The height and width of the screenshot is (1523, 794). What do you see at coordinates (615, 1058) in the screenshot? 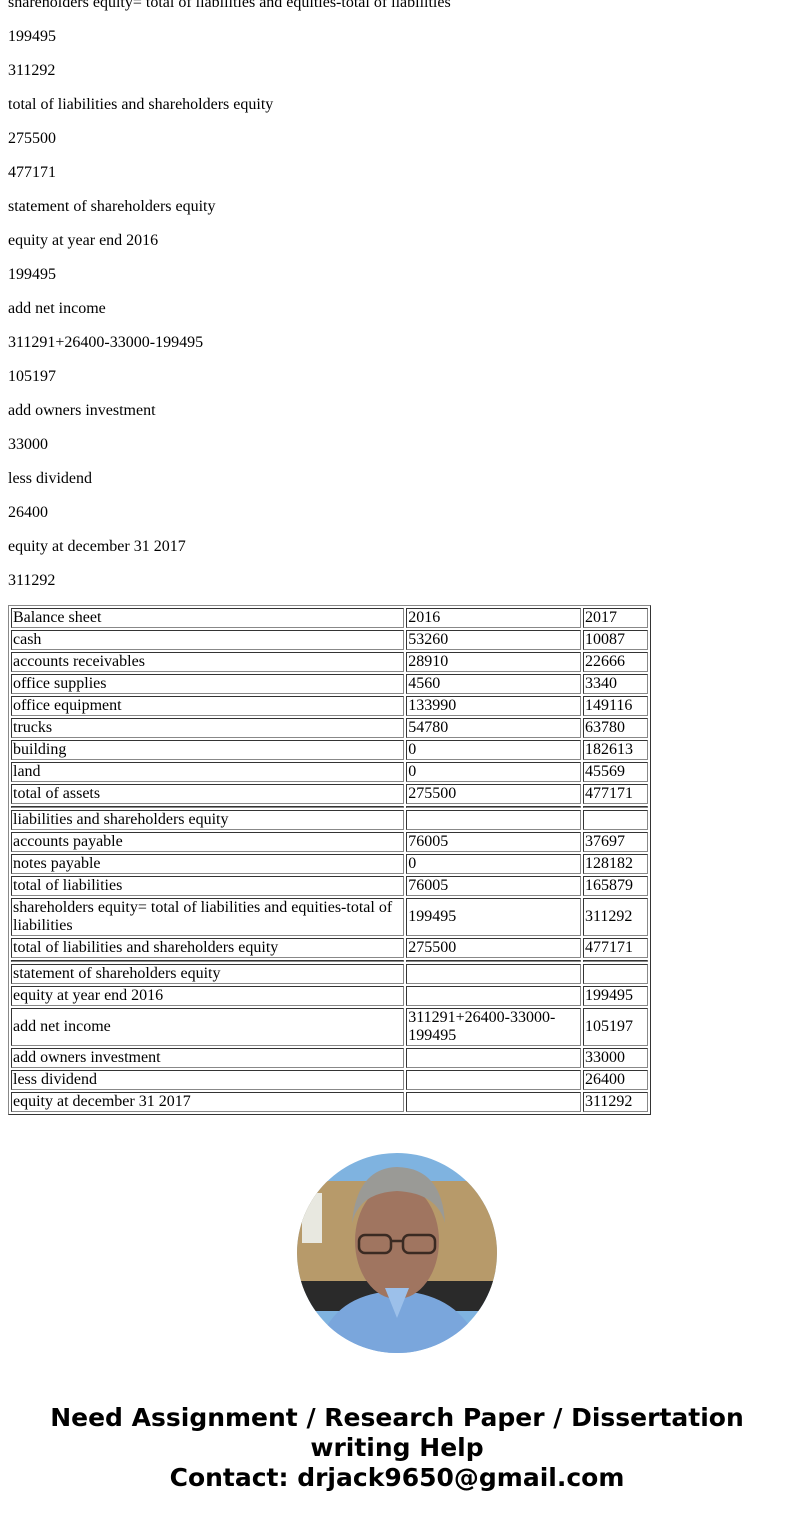
I see `value-2017-cell: 33000` at bounding box center [615, 1058].